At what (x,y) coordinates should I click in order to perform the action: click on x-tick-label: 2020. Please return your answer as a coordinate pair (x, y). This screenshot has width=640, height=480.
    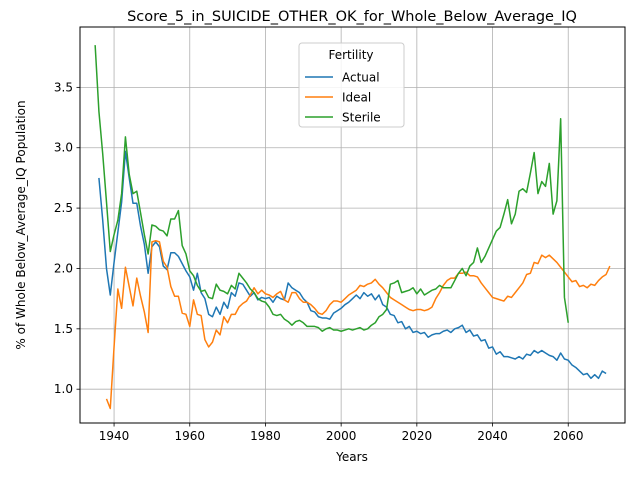
    Looking at the image, I should click on (417, 436).